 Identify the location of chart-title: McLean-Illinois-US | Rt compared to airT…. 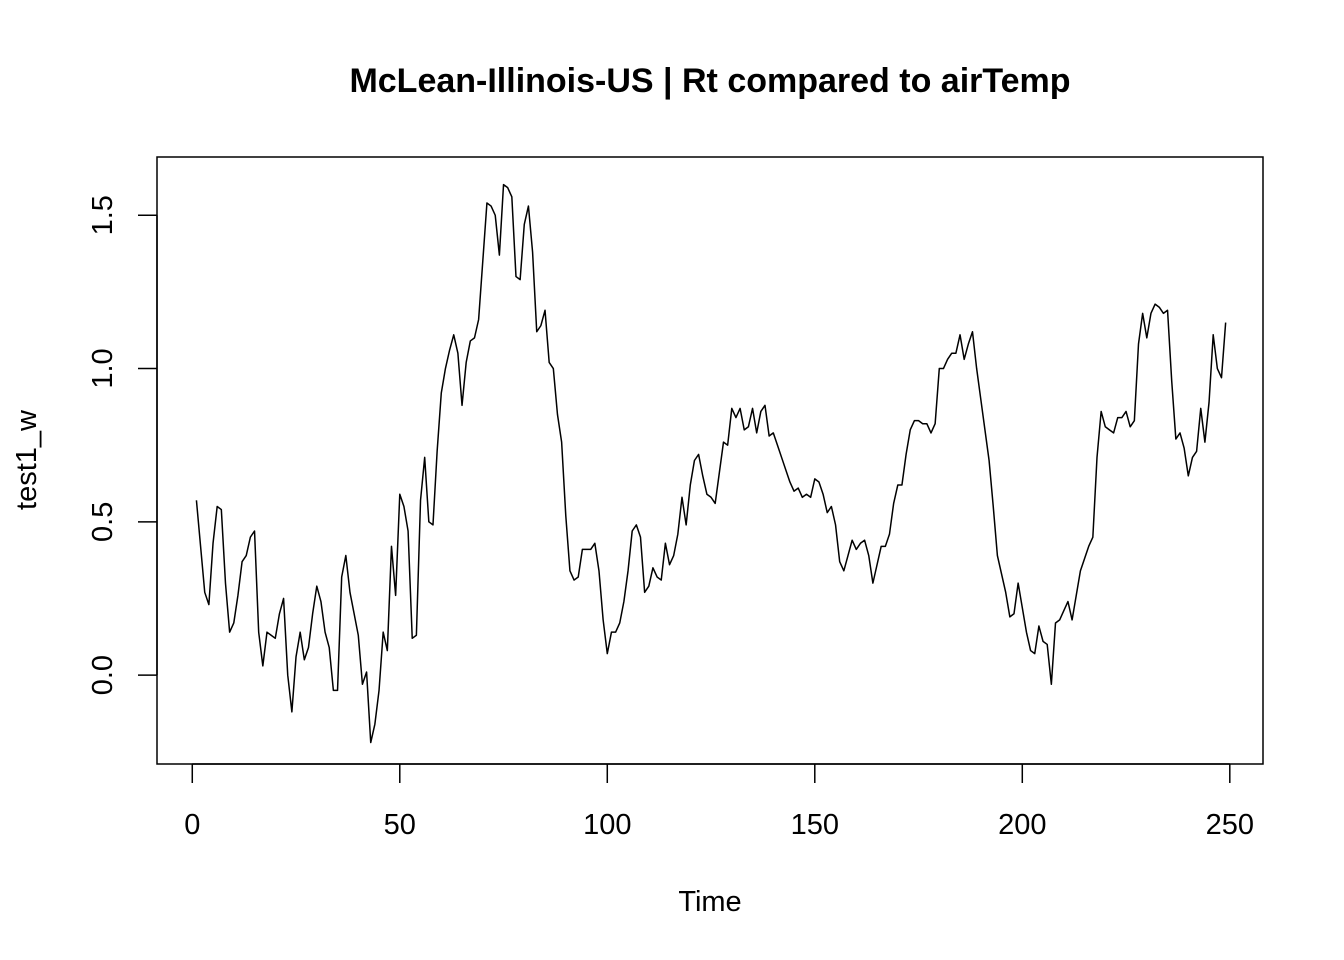
(709, 81).